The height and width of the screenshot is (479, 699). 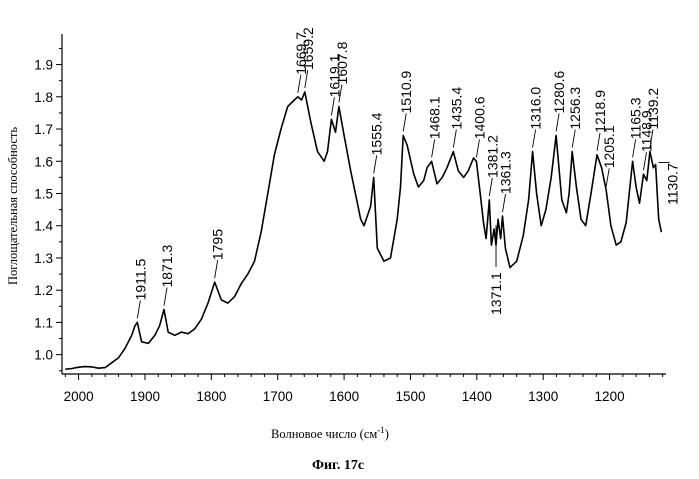 I want to click on peak-label: 1400.6, so click(x=479, y=117).